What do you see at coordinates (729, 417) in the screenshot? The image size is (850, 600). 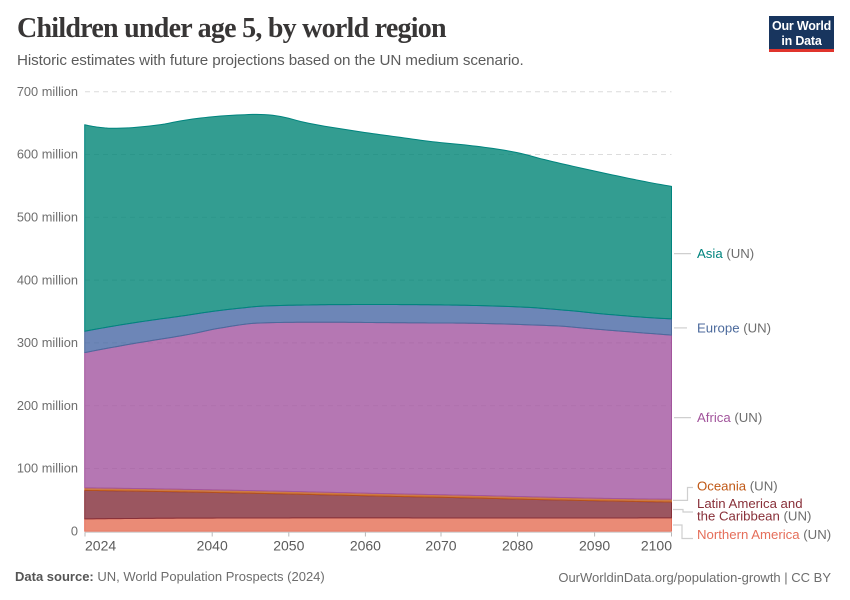 I see `svg-text: Africa (UN)` at bounding box center [729, 417].